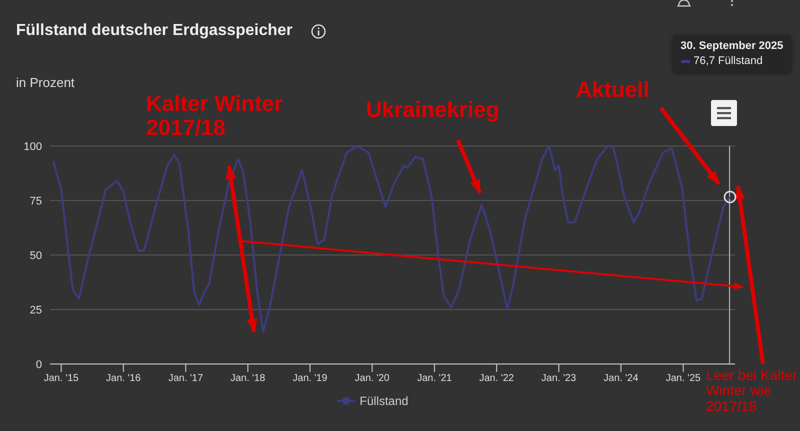 This screenshot has width=800, height=431. Describe the element at coordinates (752, 390) in the screenshot. I see `text: Leer bei Kalter Winter wie 2017/18` at that location.